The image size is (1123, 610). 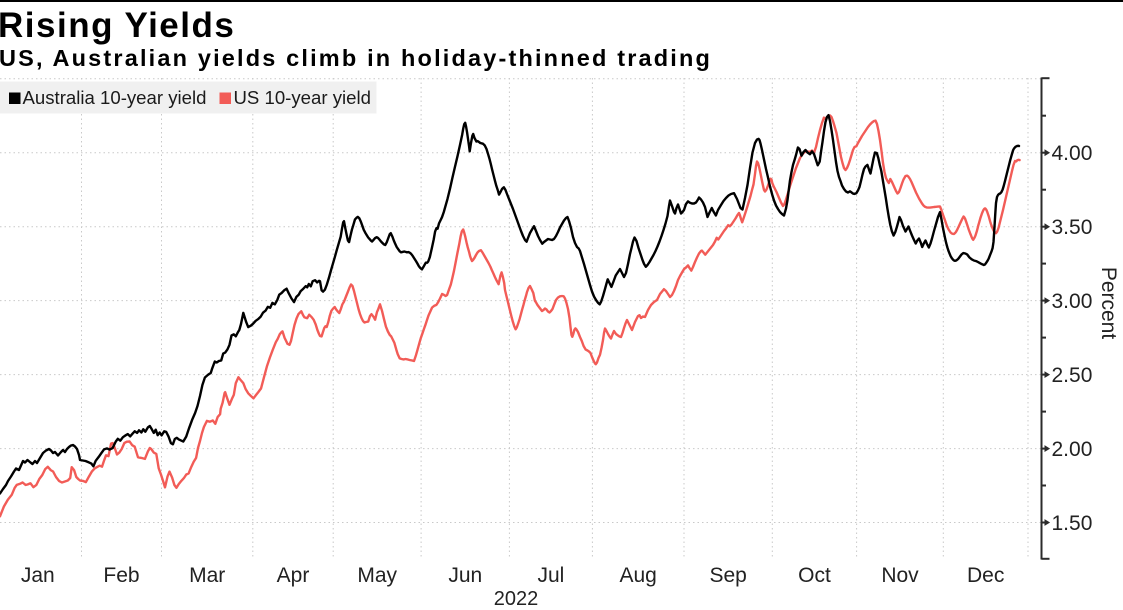 What do you see at coordinates (1072, 153) in the screenshot?
I see `svg-text: 4.00` at bounding box center [1072, 153].